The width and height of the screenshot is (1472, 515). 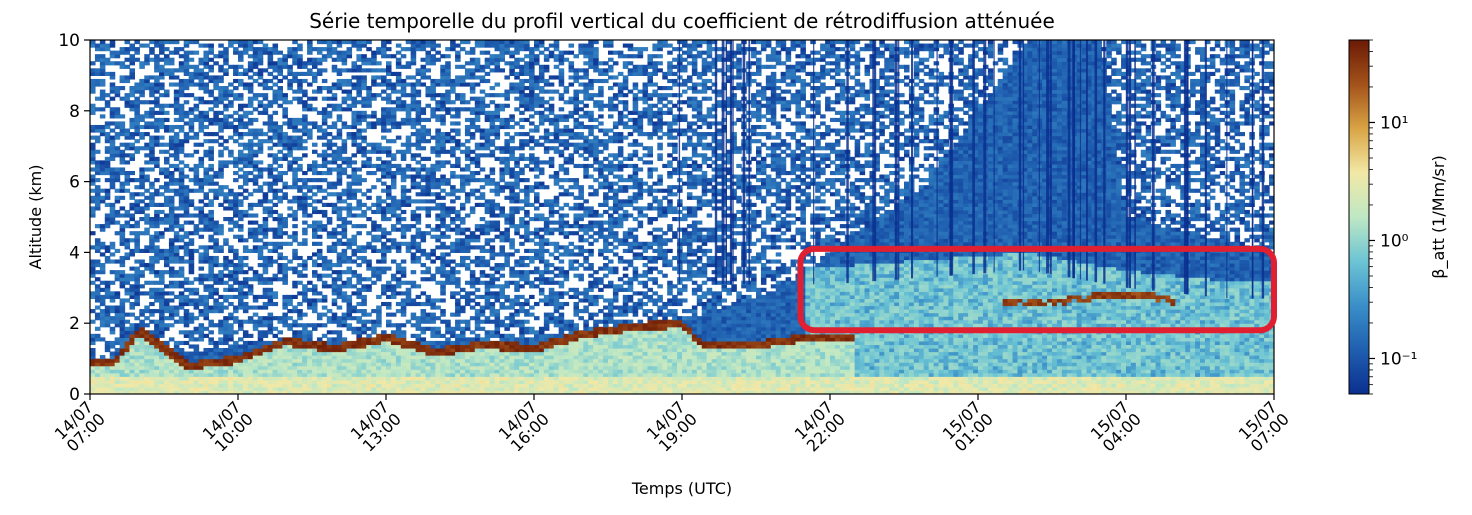 What do you see at coordinates (35, 217) in the screenshot?
I see `y-axis-label: Altitude (km)` at bounding box center [35, 217].